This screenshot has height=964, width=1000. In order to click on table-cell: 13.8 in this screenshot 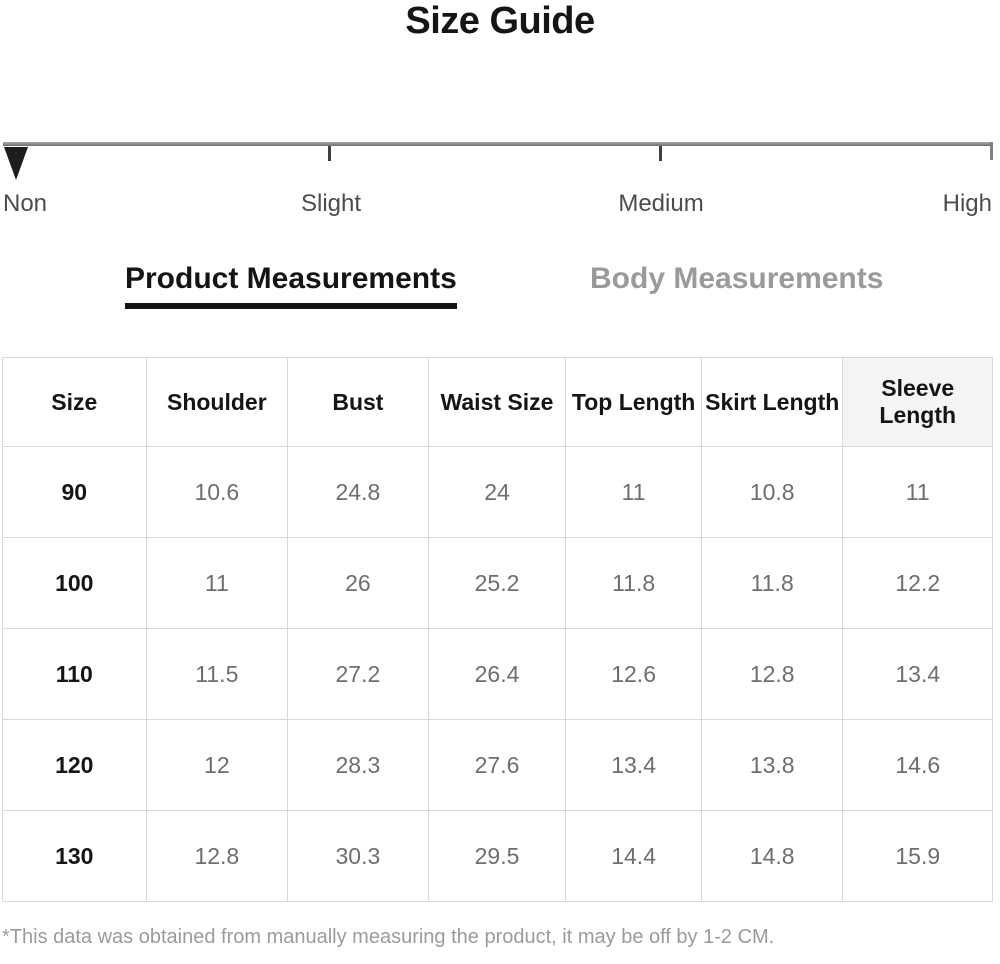, I will do `click(772, 765)`.